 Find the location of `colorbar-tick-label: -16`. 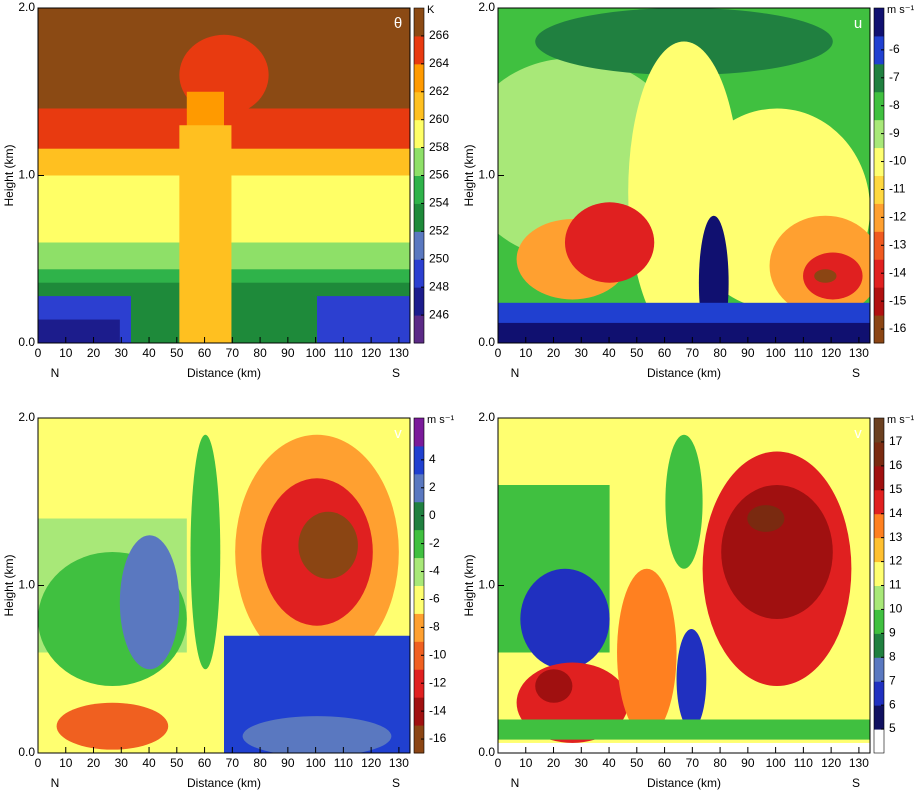

colorbar-tick-label: -16 is located at coordinates (898, 328).